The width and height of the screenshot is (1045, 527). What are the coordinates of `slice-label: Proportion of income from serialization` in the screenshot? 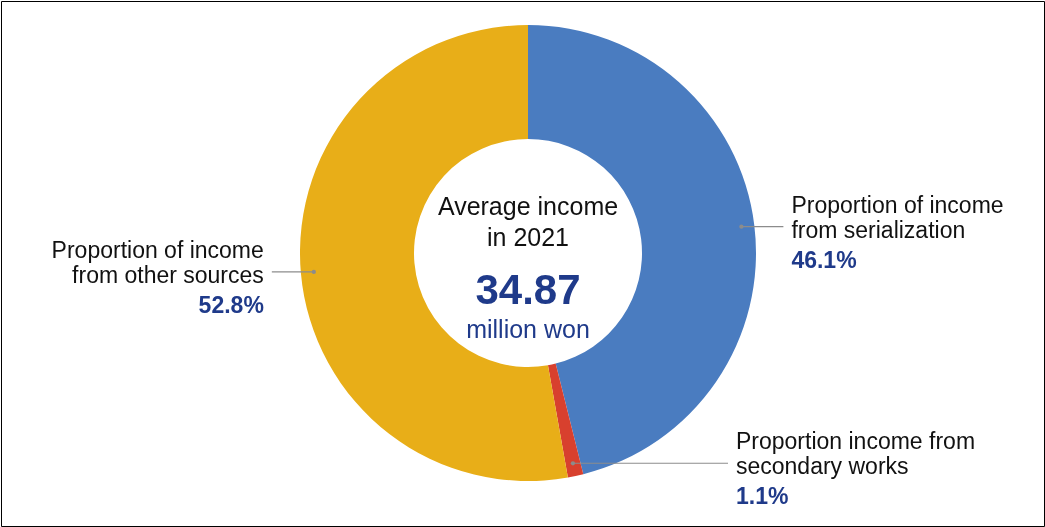 It's located at (897, 217).